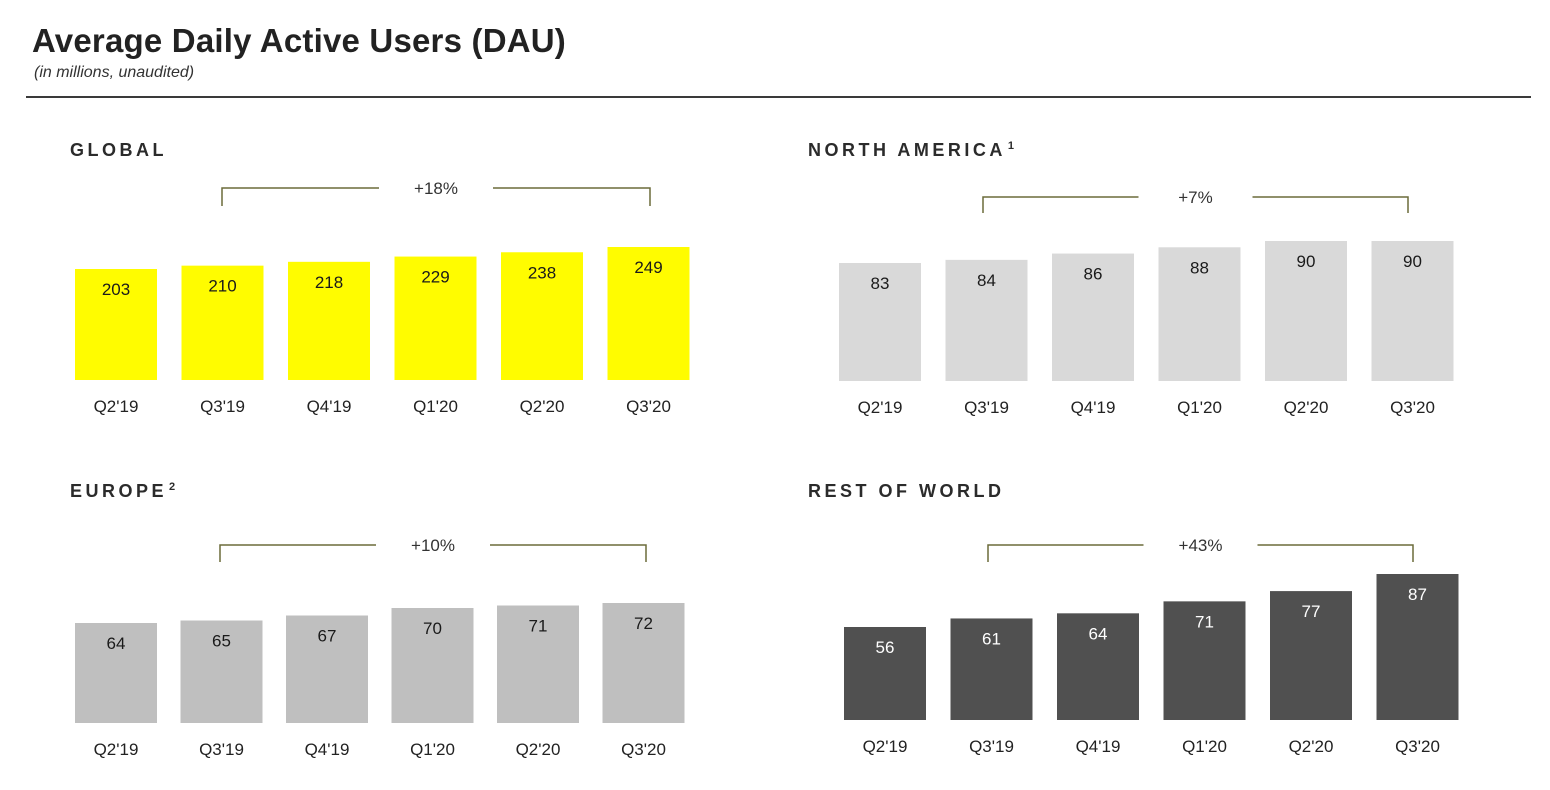  What do you see at coordinates (329, 282) in the screenshot?
I see `data-label: 218` at bounding box center [329, 282].